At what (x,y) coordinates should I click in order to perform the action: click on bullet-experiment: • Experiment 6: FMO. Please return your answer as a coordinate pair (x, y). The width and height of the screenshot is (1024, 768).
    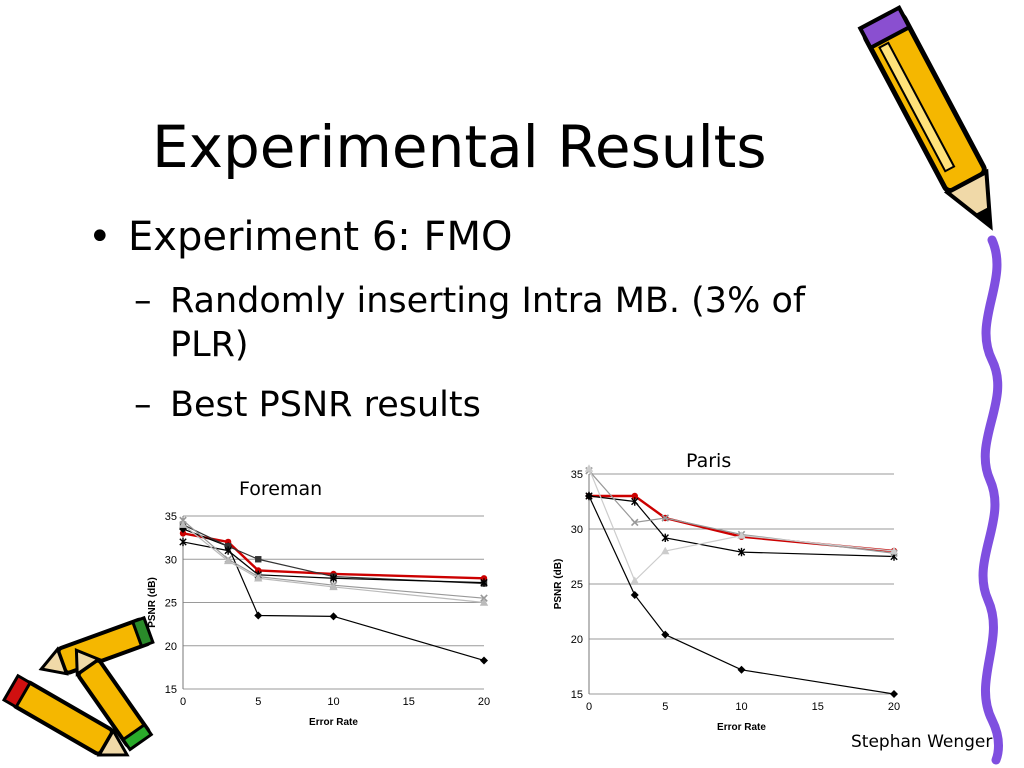
    Looking at the image, I should click on (300, 237).